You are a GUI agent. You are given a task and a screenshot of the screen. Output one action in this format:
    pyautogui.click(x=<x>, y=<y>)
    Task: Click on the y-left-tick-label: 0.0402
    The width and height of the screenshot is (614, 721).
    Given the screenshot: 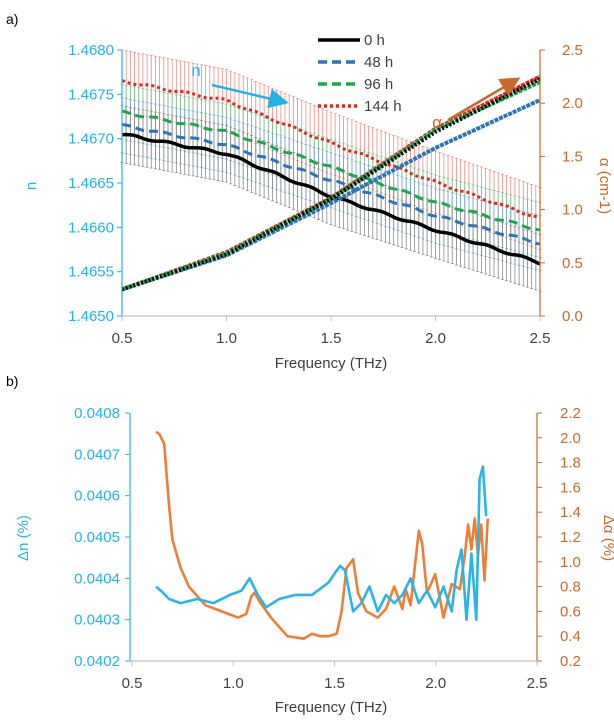 What is the action you would take?
    pyautogui.click(x=97, y=661)
    